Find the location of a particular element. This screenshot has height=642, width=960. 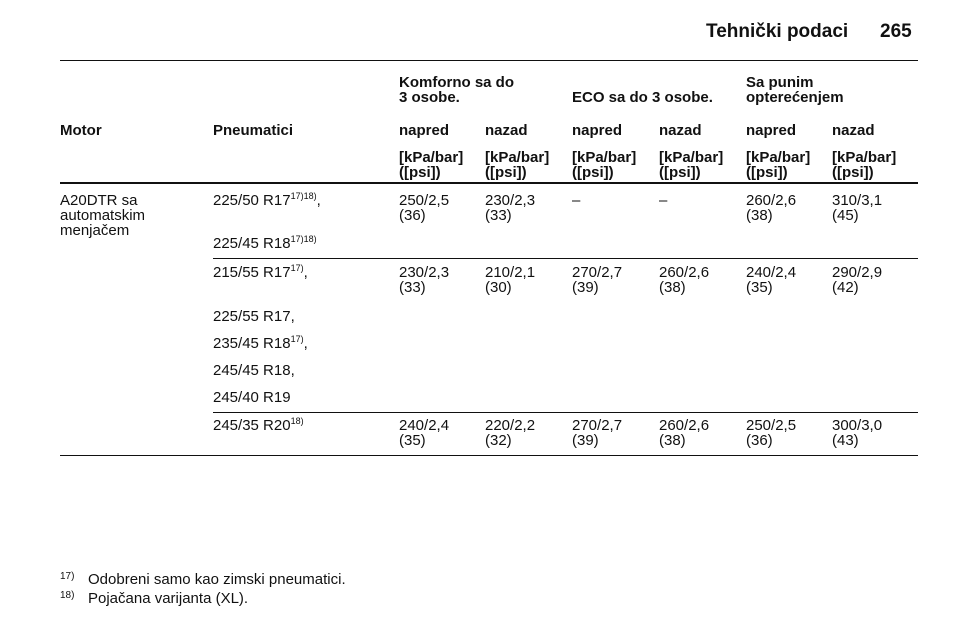

pressure-cell: 220/2,2 is located at coordinates (510, 425).